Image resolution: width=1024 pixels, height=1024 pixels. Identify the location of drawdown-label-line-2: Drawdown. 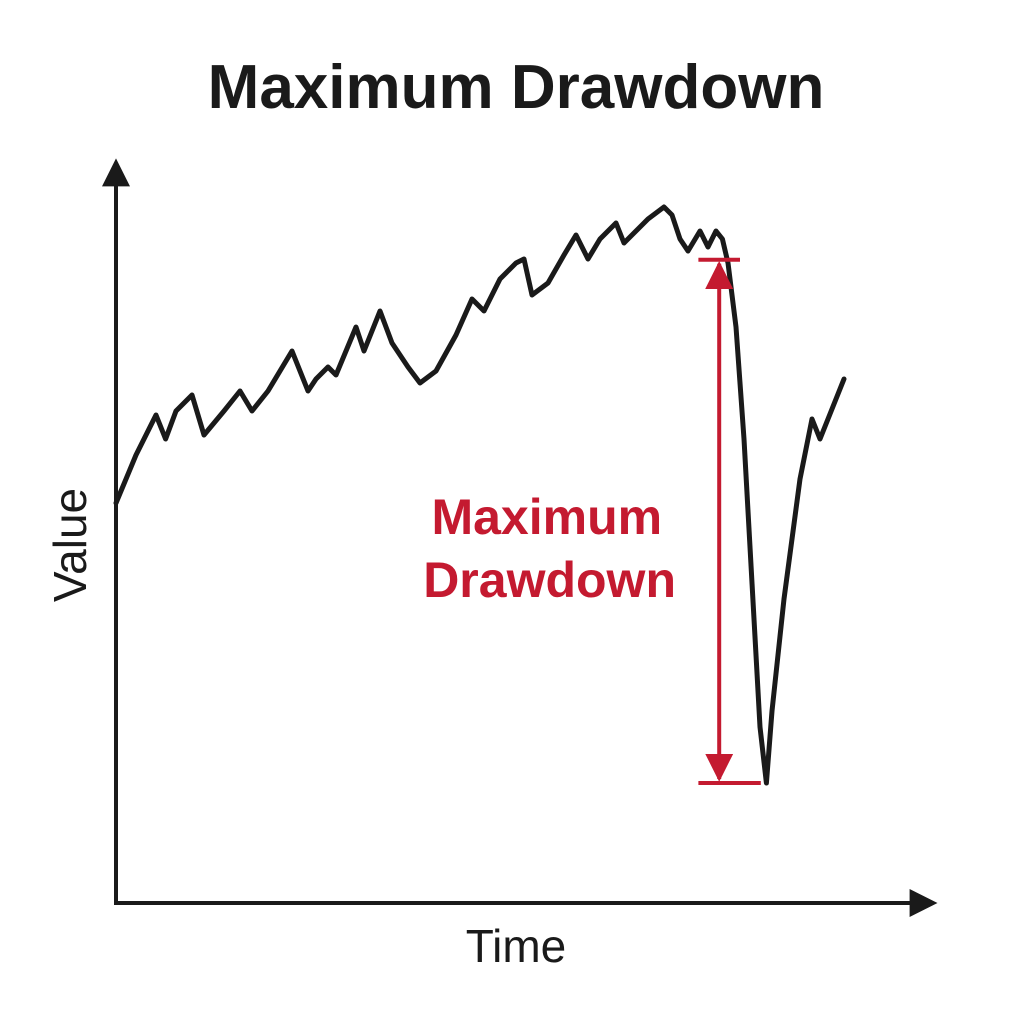
(549, 580).